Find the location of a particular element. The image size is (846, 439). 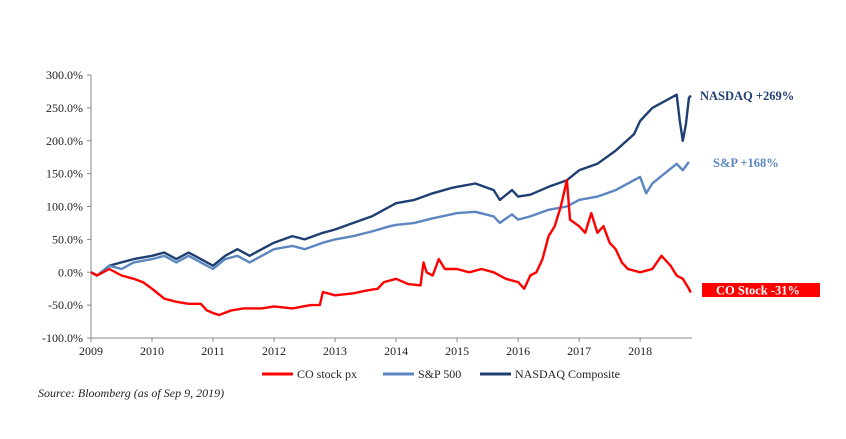

y-tick-label: 150.0% is located at coordinates (64, 174).